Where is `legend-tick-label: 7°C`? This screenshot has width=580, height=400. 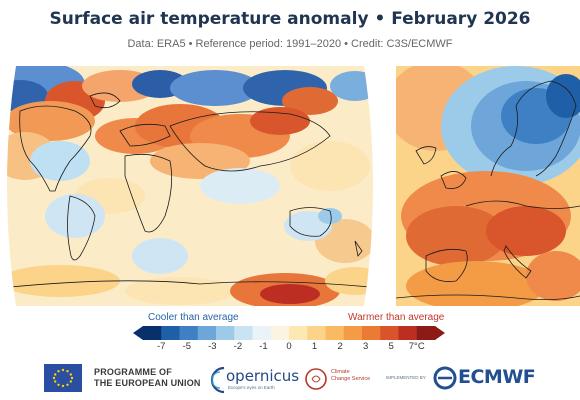
legend-tick-label: 7°C is located at coordinates (416, 346).